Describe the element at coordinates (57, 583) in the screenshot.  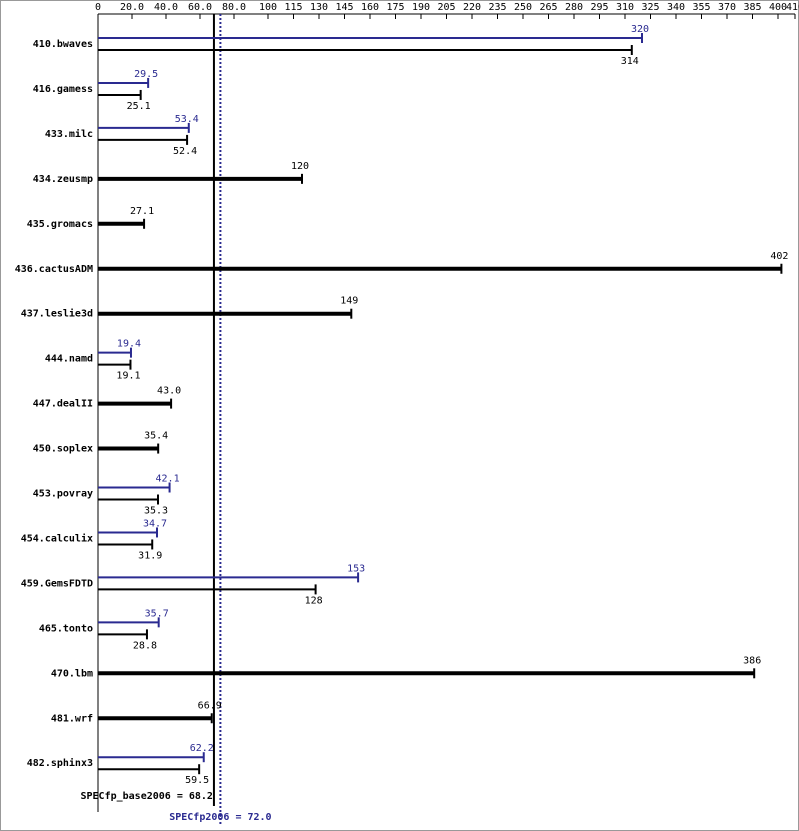
I see `category-label: 459.GemsFDTD` at that location.